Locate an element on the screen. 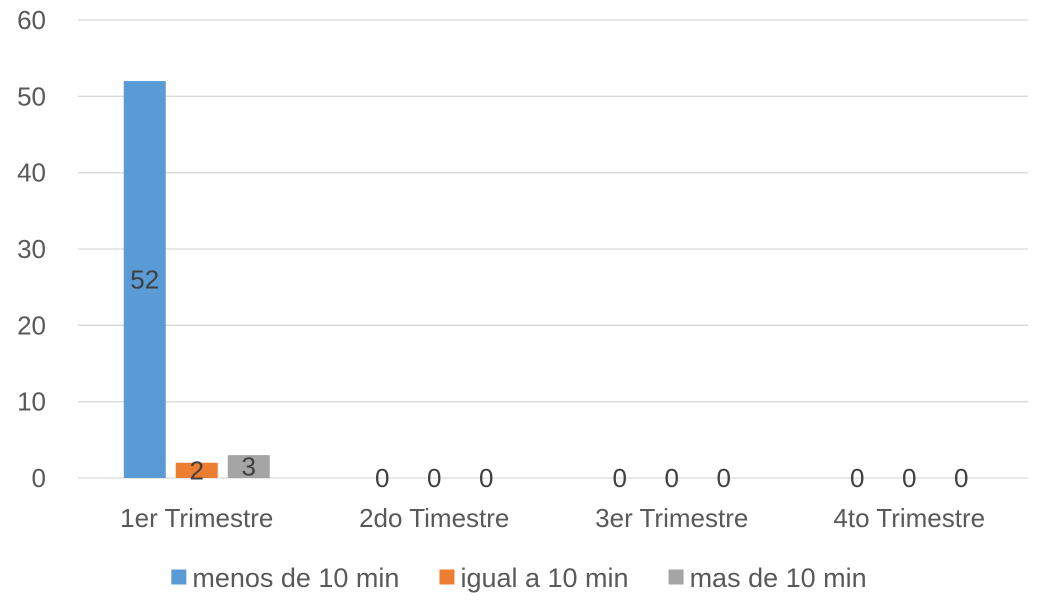  legend-label-1: menos de 10 min is located at coordinates (295, 578).